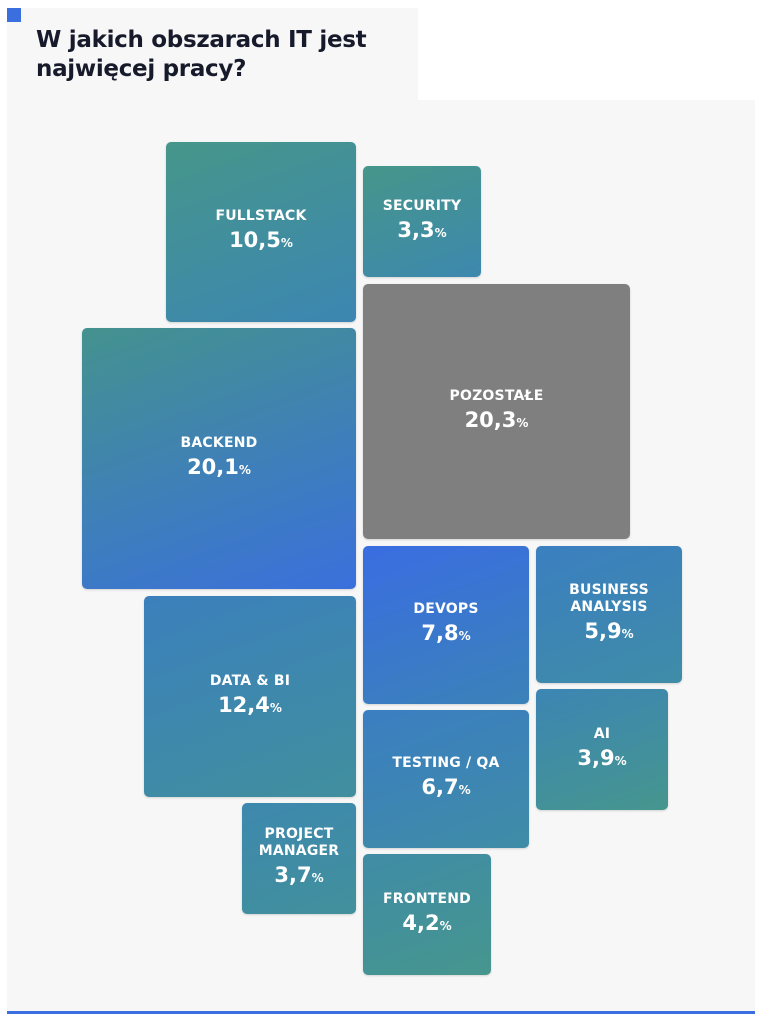 Image resolution: width=761 pixels, height=1024 pixels. Describe the element at coordinates (446, 609) in the screenshot. I see `tile-label: DEVOPS` at that location.